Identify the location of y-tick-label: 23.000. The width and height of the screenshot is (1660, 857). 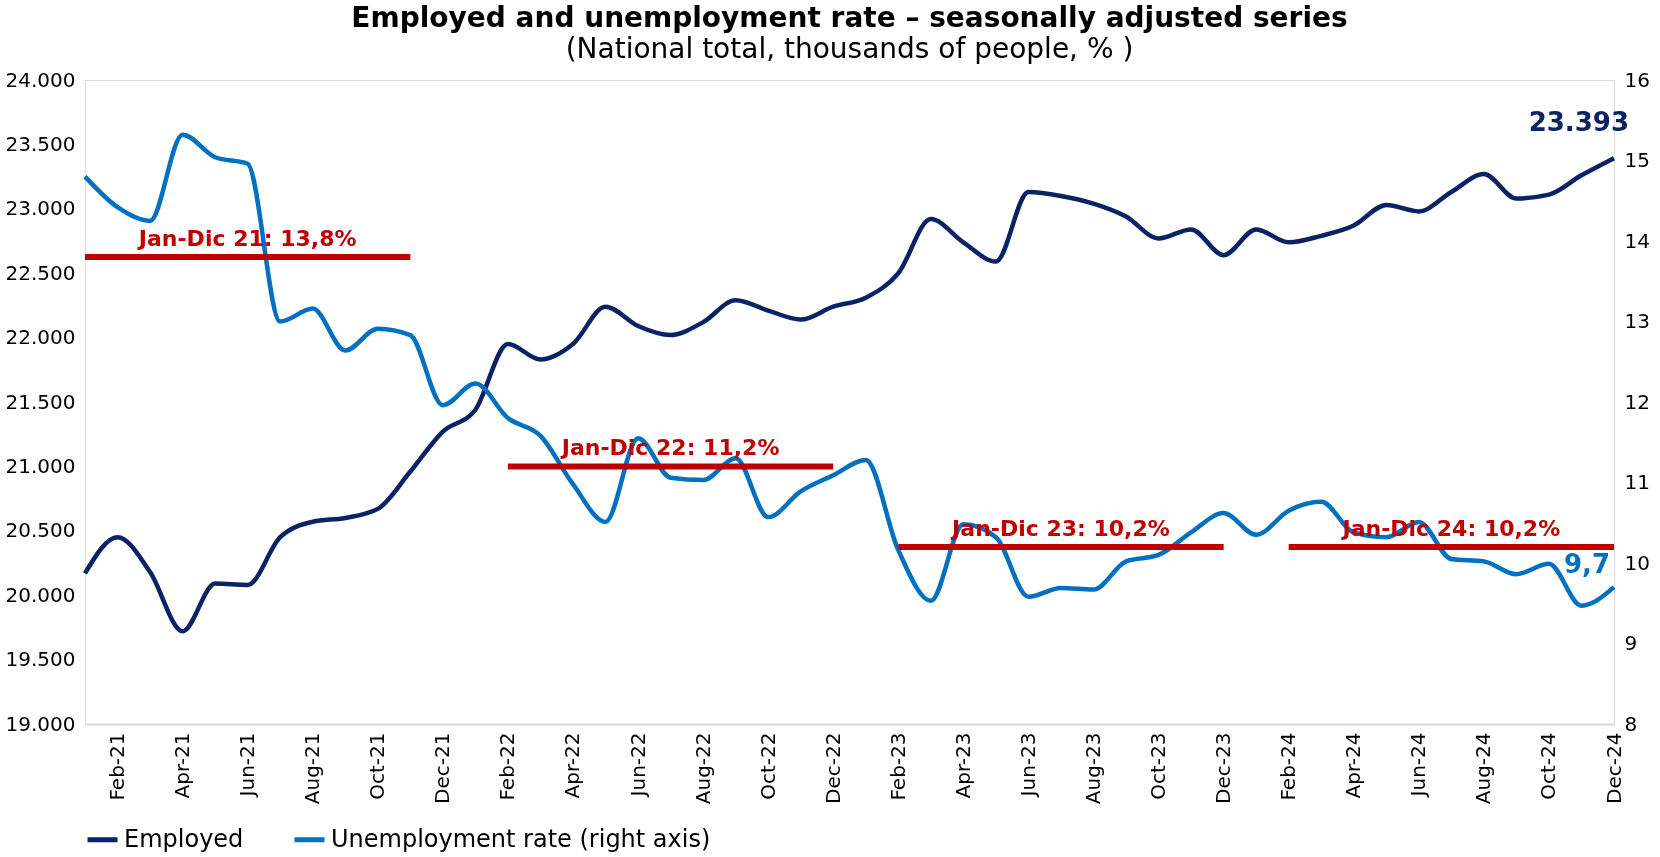
(40, 208).